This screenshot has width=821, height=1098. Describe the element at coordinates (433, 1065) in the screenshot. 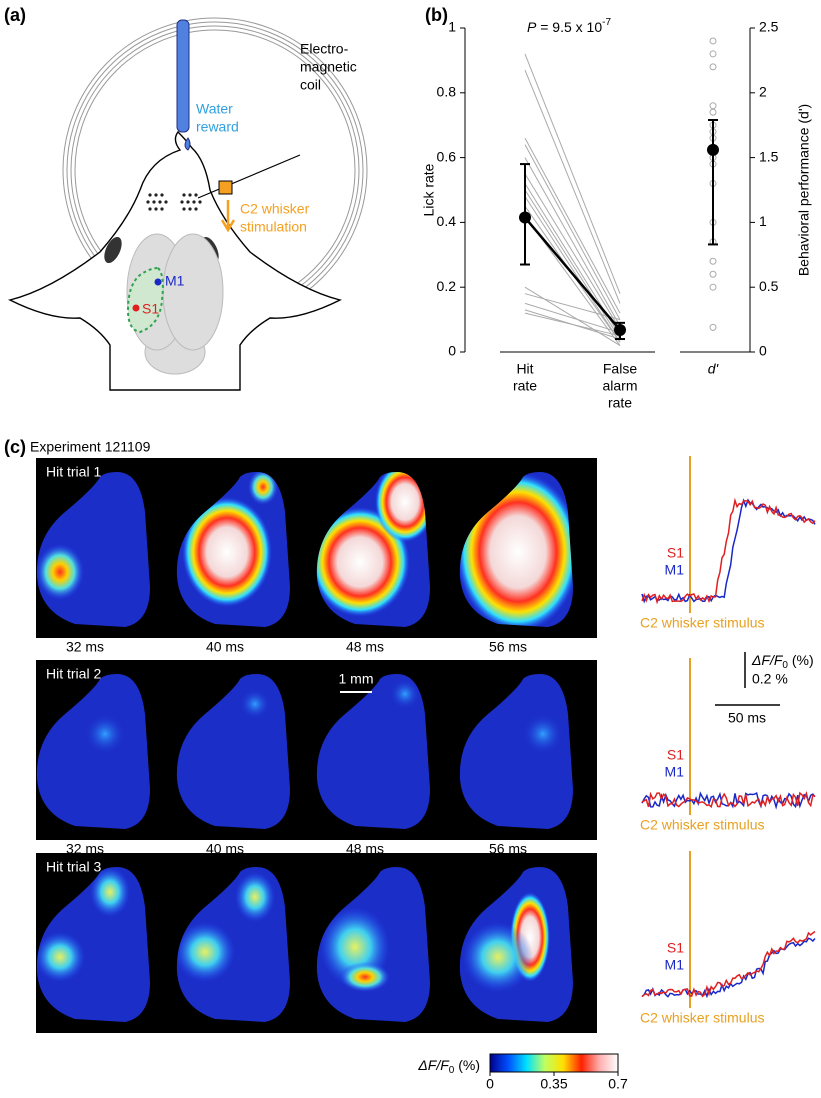

I see `label-main: ΔF/F` at that location.